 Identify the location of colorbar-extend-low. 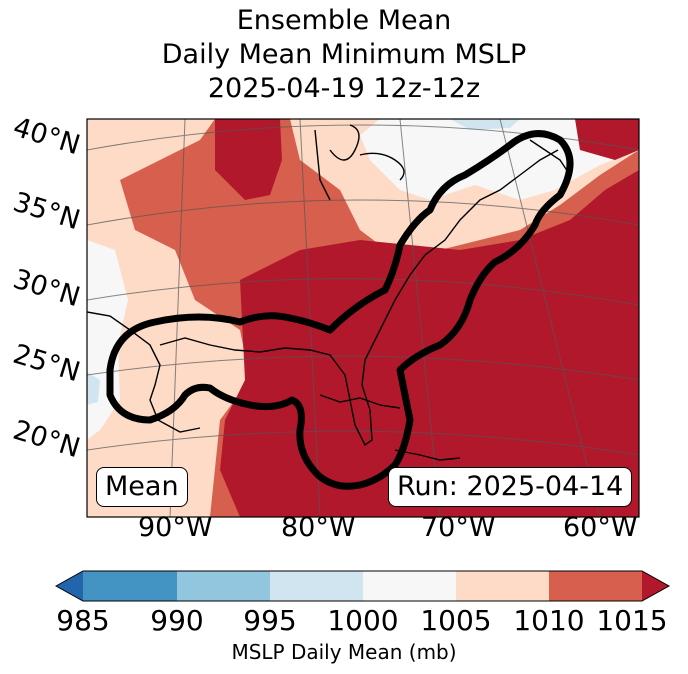
(69, 586).